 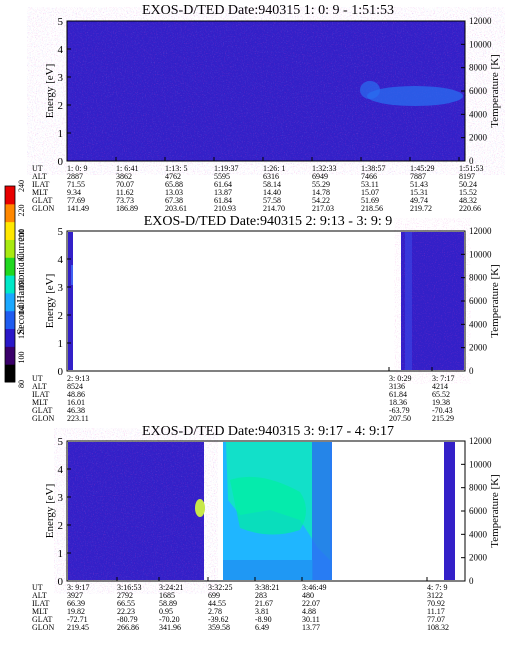 I want to click on panel-1-cell: 141.49, so click(x=78, y=208).